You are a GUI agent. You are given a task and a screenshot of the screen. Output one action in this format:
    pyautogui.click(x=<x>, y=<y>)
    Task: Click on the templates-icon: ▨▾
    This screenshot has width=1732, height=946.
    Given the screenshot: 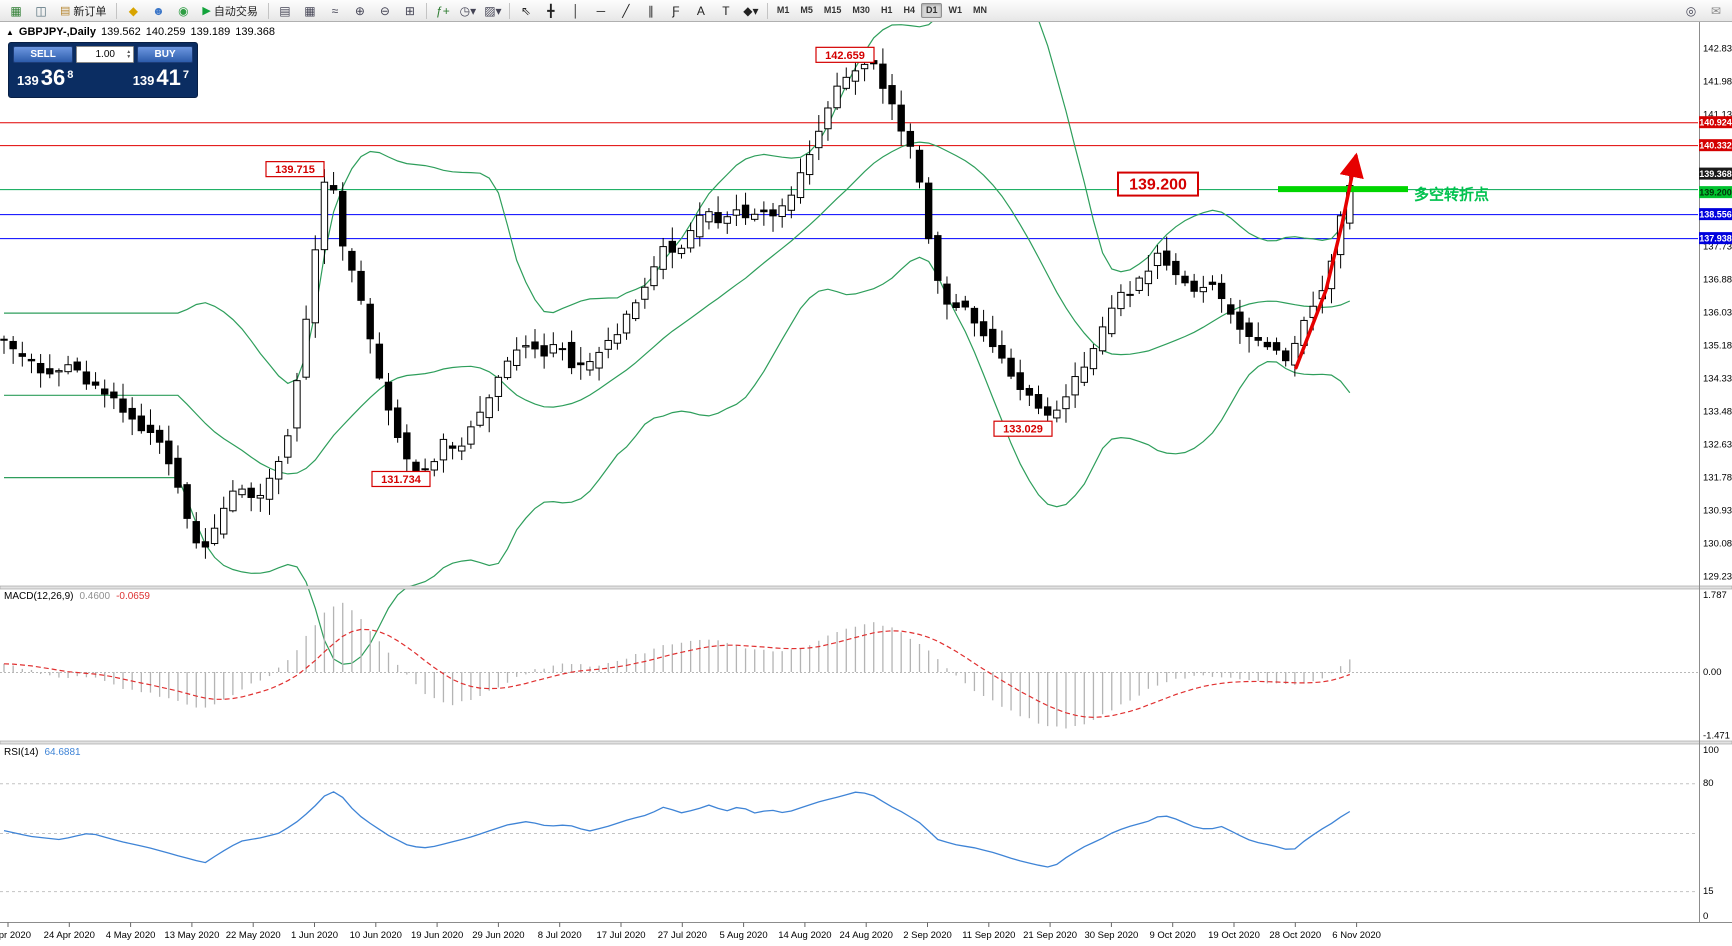 What is the action you would take?
    pyautogui.click(x=493, y=10)
    